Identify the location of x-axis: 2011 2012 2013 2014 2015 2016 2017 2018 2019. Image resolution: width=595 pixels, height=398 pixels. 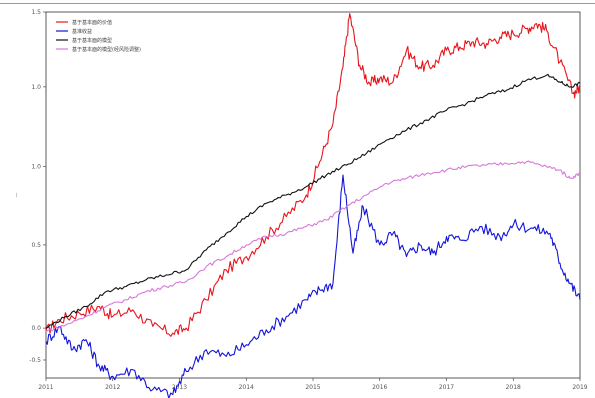
(313, 384).